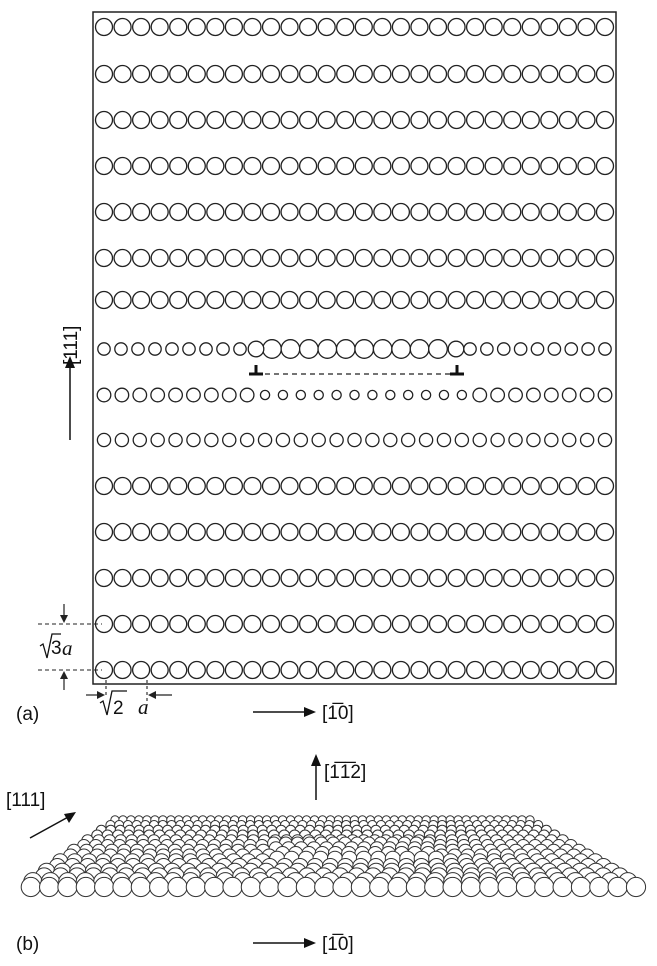 The height and width of the screenshot is (966, 657). What do you see at coordinates (345, 772) in the screenshot?
I see `direction-112-label: [1̅1̅2]` at bounding box center [345, 772].